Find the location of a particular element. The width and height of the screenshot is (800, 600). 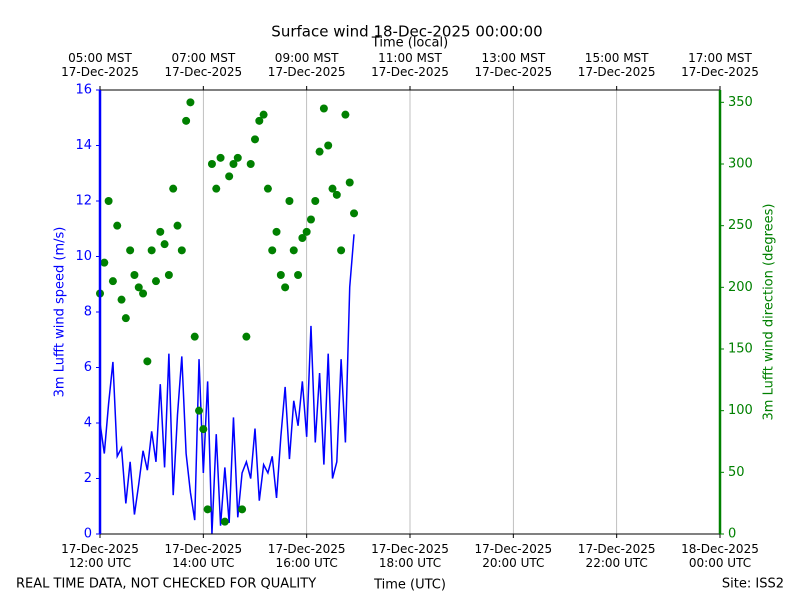

y2-tick-label: 50 is located at coordinates (736, 472).